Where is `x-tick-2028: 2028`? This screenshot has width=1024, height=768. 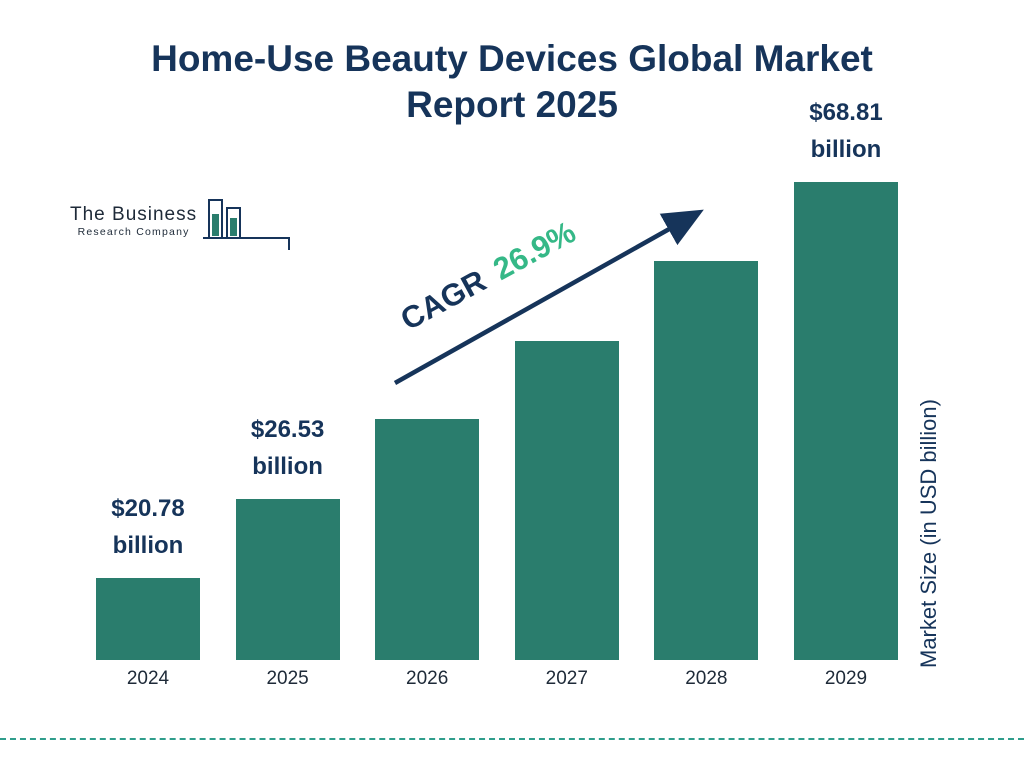
x-tick-2028: 2028 is located at coordinates (706, 678).